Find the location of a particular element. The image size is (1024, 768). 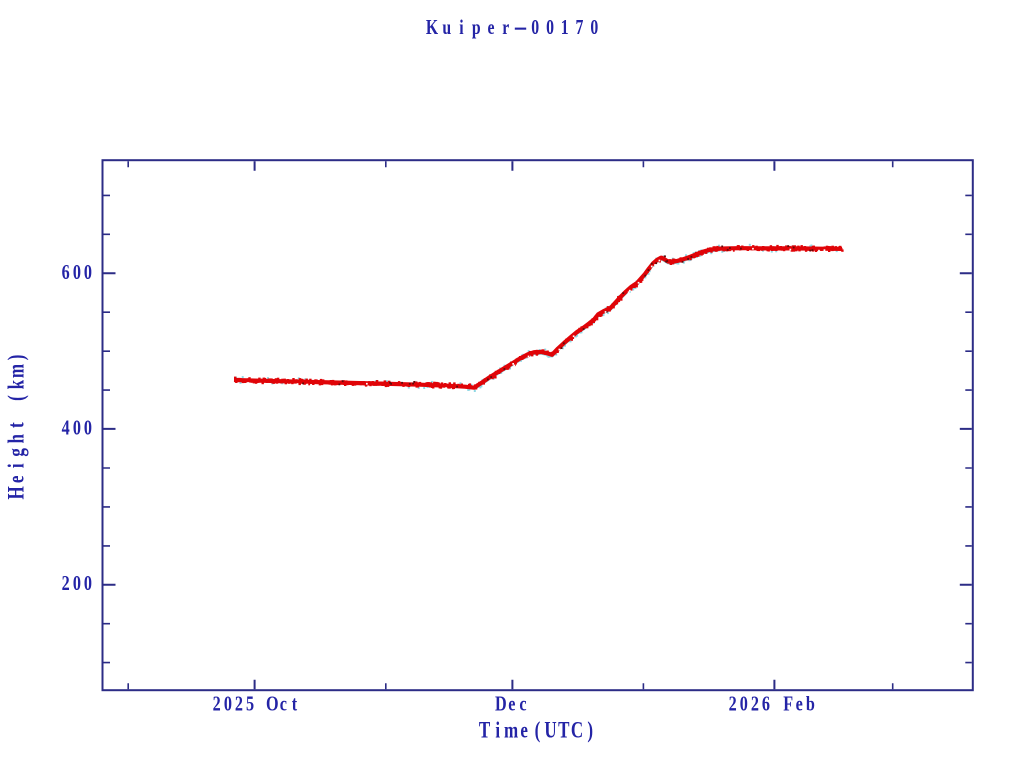

svg-text: 200 is located at coordinates (77, 584).